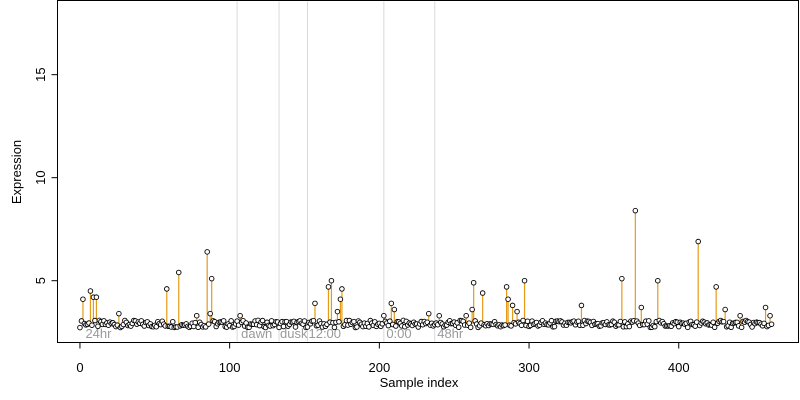  I want to click on region-label-4: 0:00, so click(398, 333).